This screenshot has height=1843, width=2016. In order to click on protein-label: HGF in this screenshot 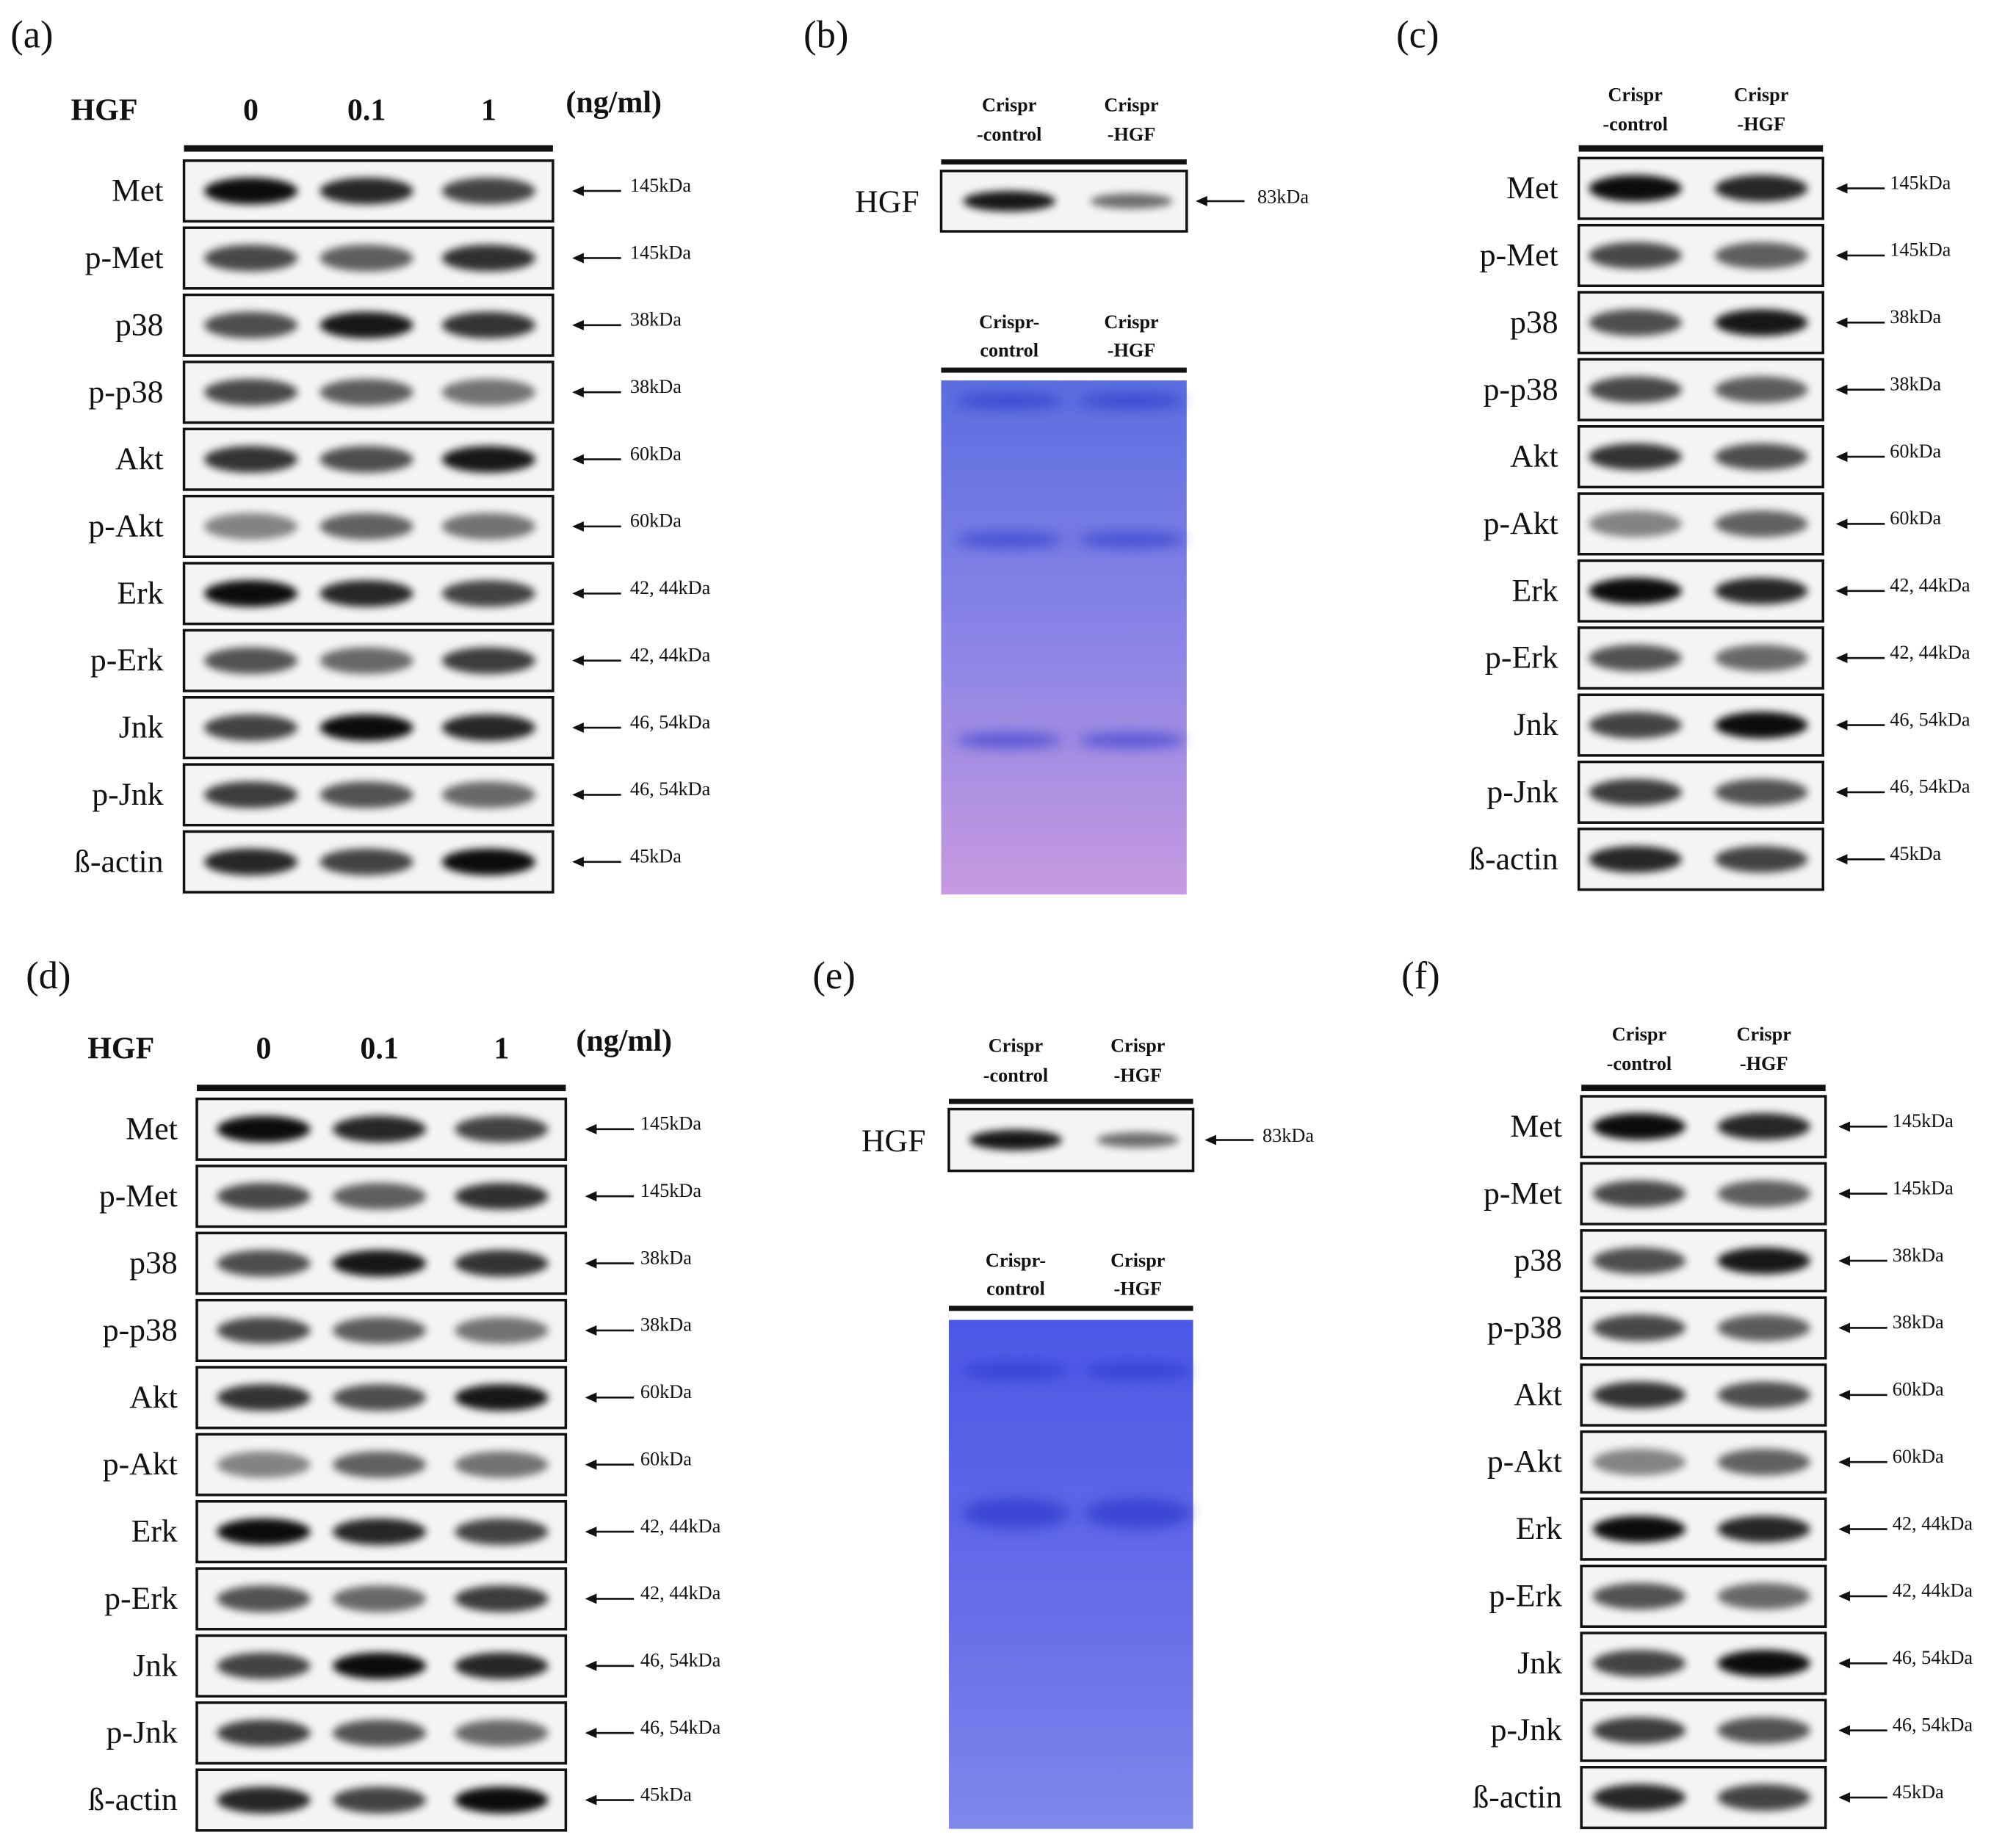, I will do `click(893, 1141)`.